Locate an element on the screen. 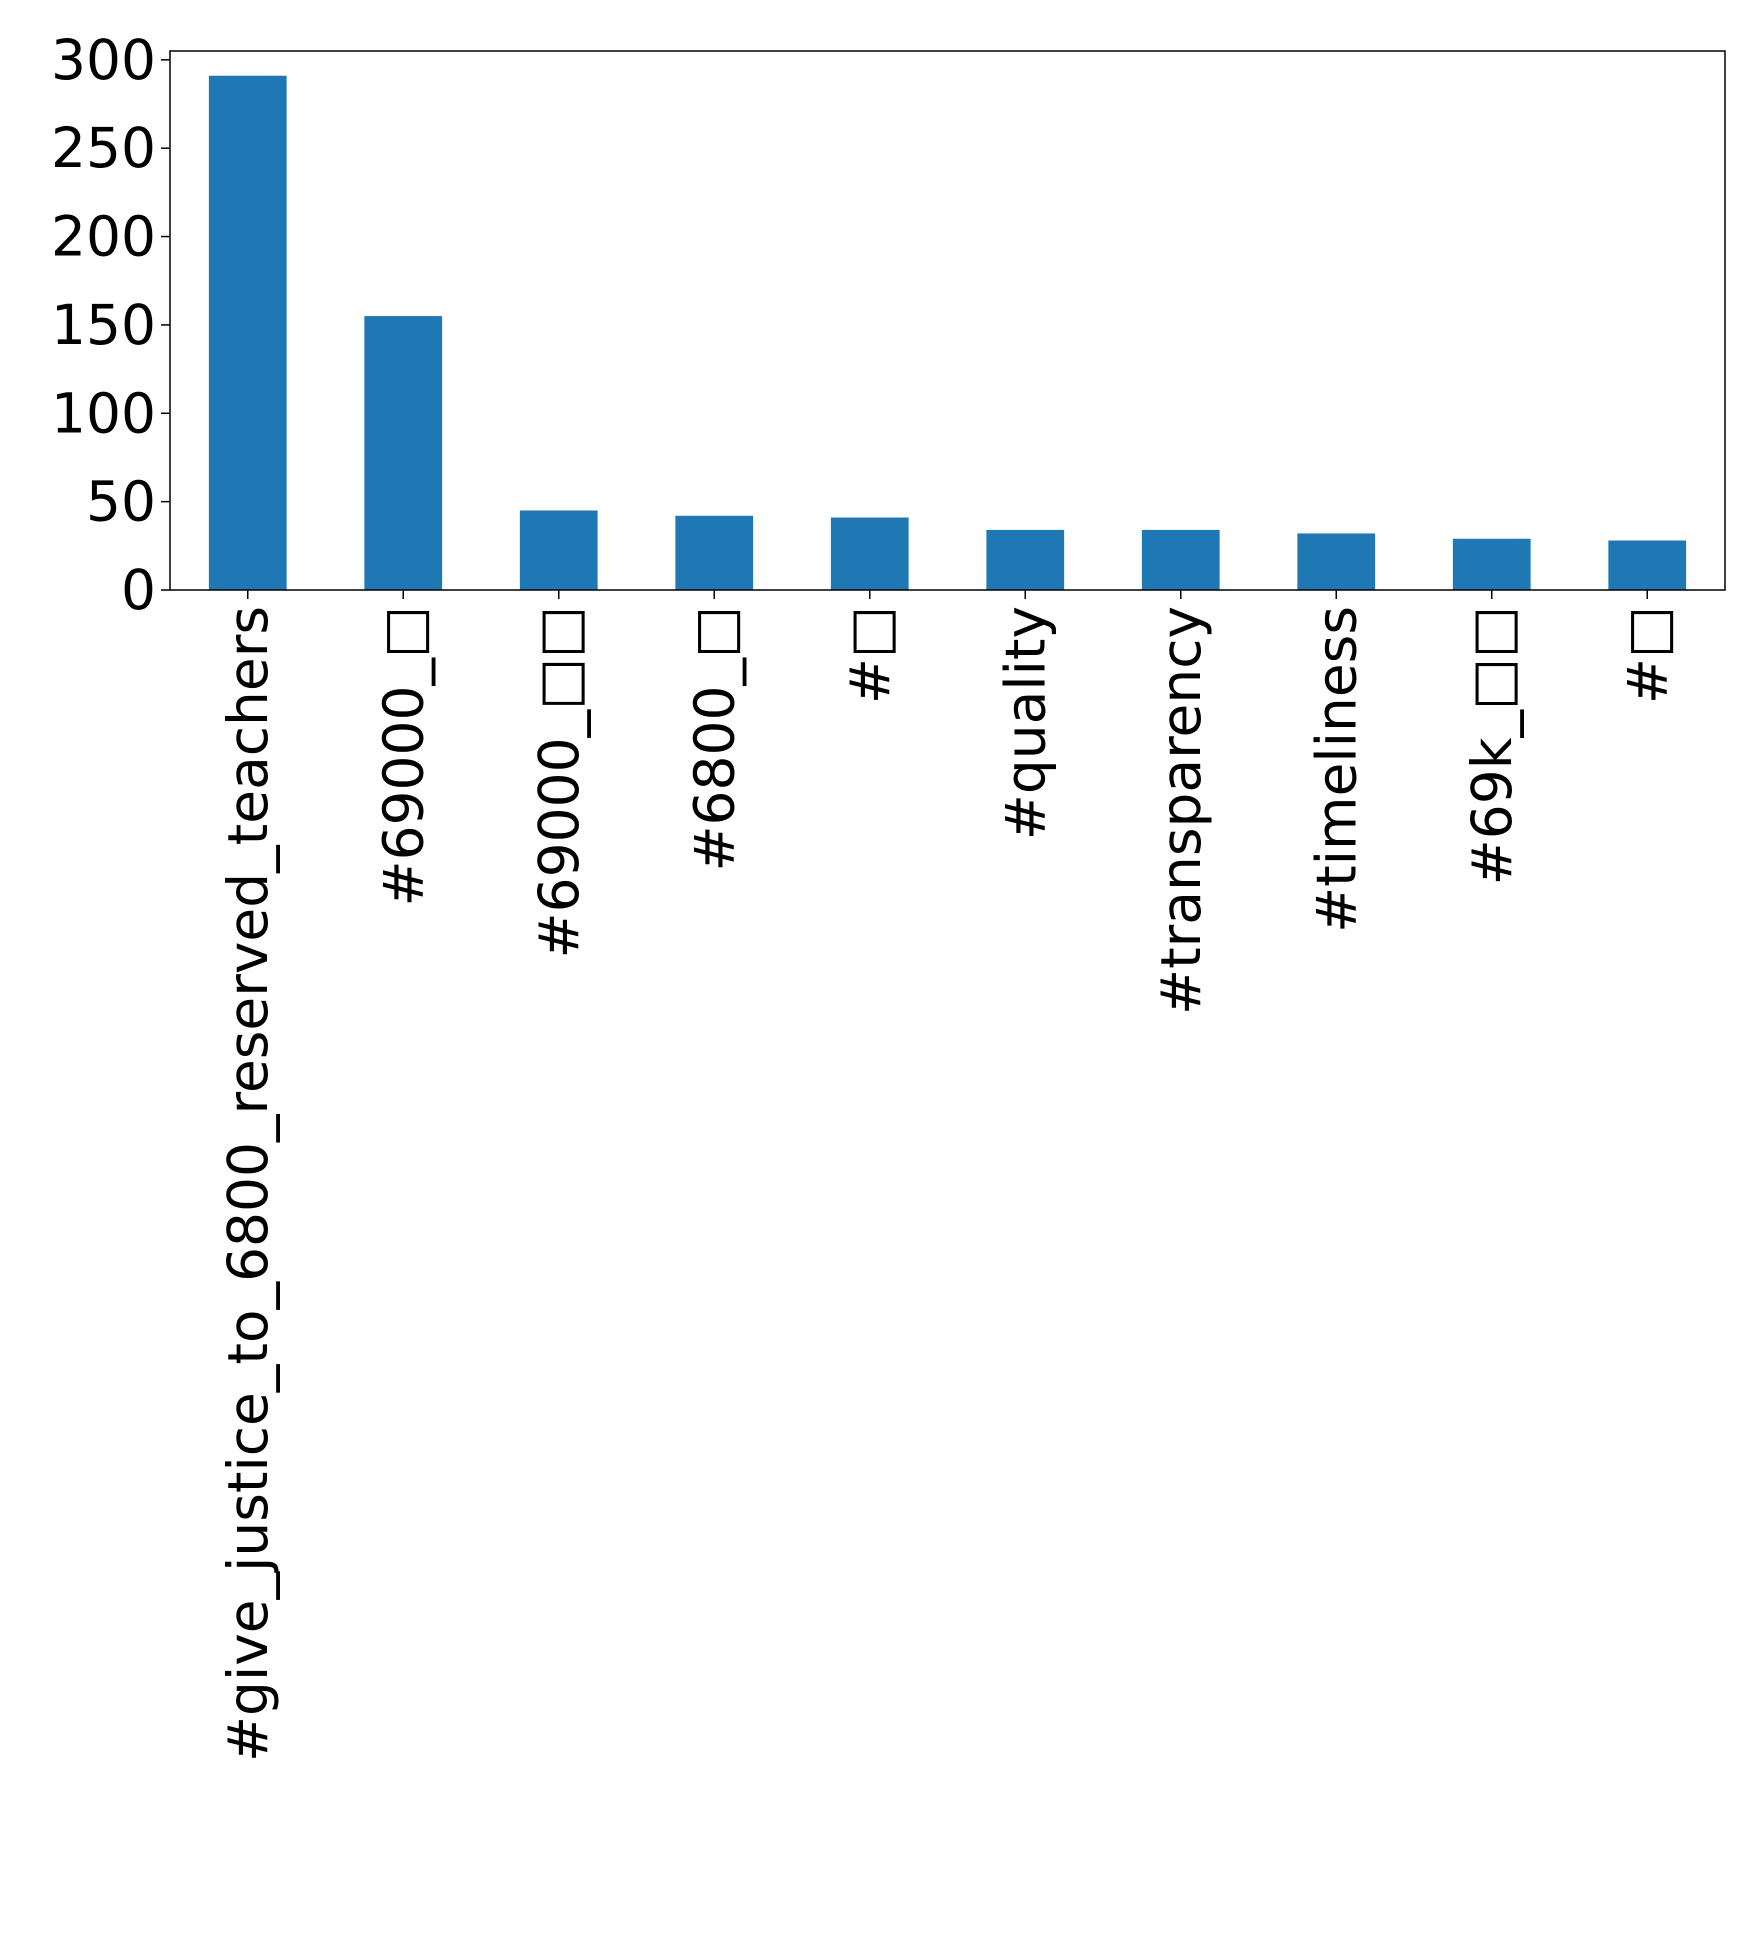  y-tick-label-2: 100 is located at coordinates (103, 413).